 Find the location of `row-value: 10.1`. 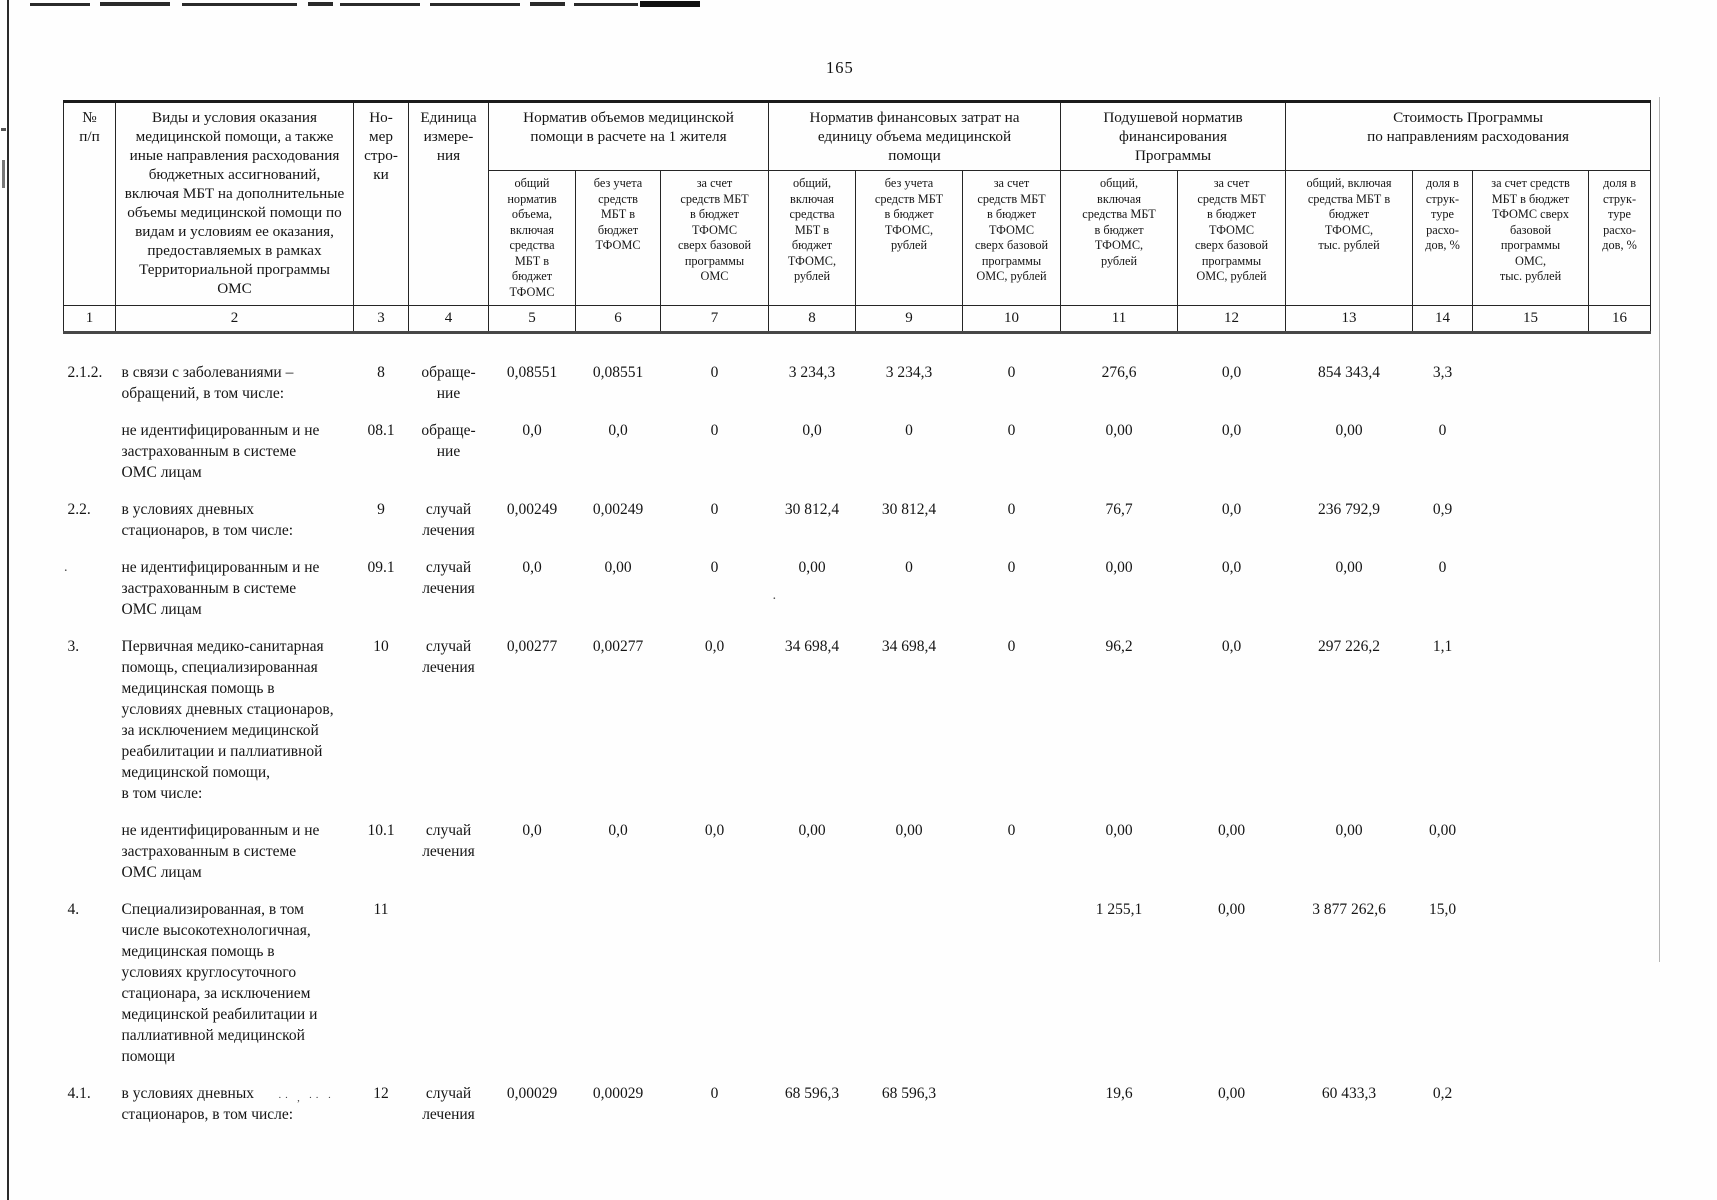

row-value: 10.1 is located at coordinates (381, 830).